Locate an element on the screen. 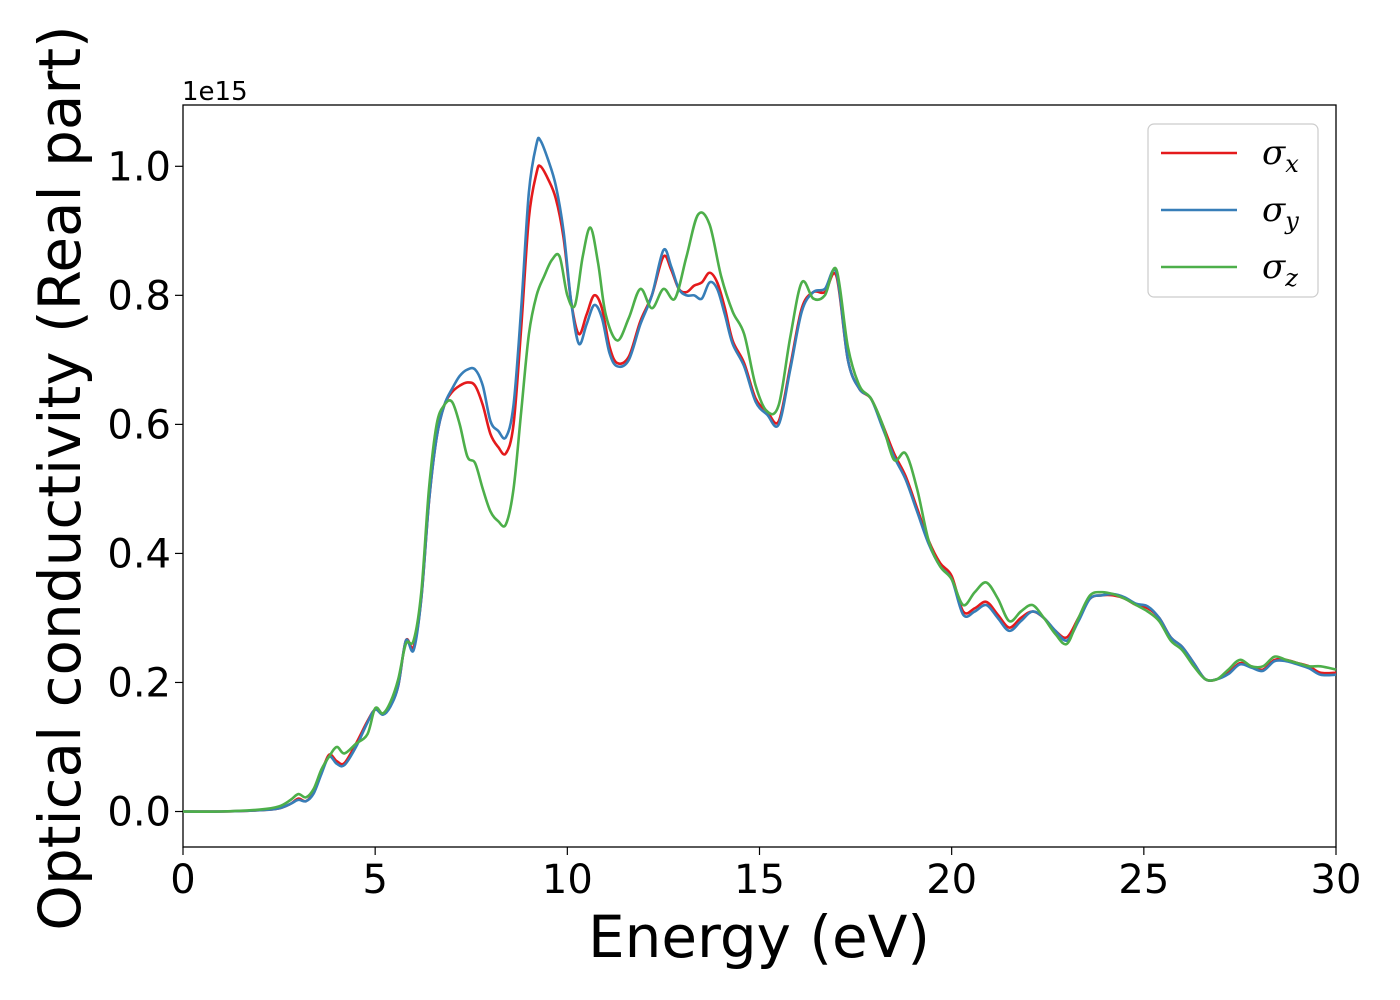 The image size is (1400, 1000). y-axis-label: Optical conductivity (Real part) is located at coordinates (60, 477).